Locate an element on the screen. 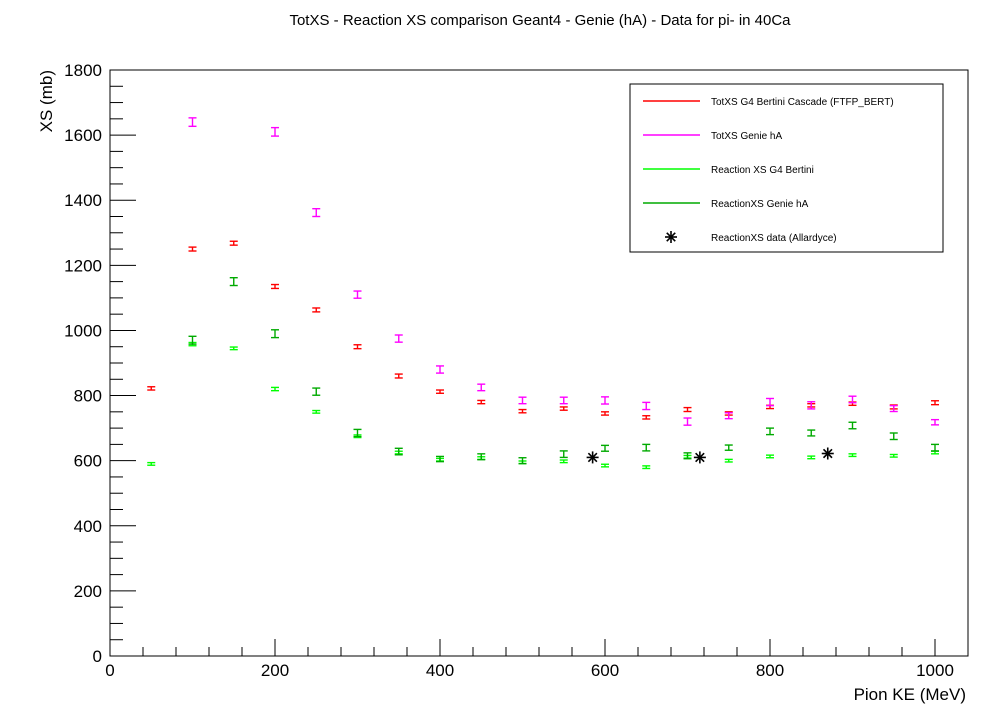  y-tick-label: 1000 is located at coordinates (83, 330).